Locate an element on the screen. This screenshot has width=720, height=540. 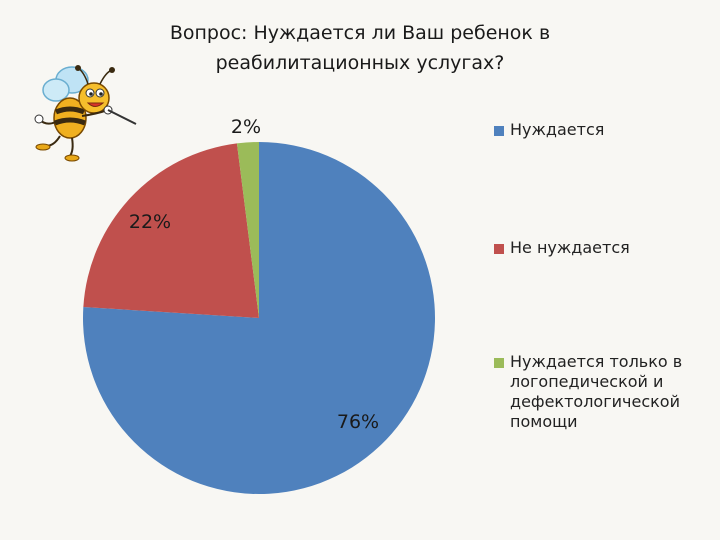
chart-title-line-1: Вопрос: Нуждается ли Ваш ребенок в is located at coordinates (360, 33).